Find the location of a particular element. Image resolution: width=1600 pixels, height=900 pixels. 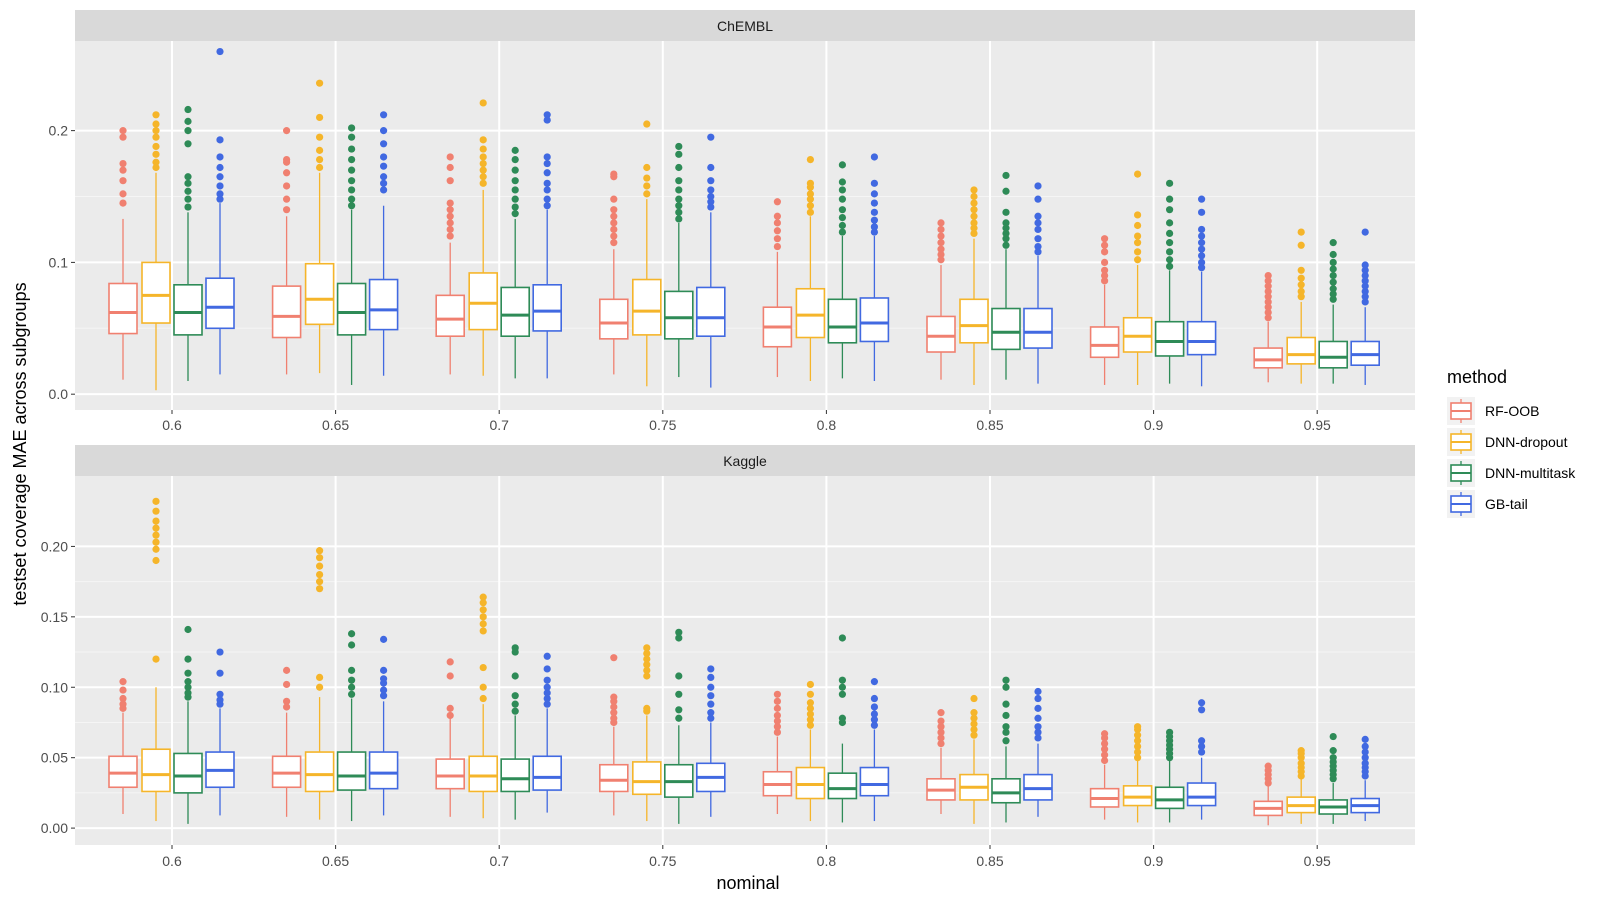

x-tick-label: 0.75 is located at coordinates (662, 861).